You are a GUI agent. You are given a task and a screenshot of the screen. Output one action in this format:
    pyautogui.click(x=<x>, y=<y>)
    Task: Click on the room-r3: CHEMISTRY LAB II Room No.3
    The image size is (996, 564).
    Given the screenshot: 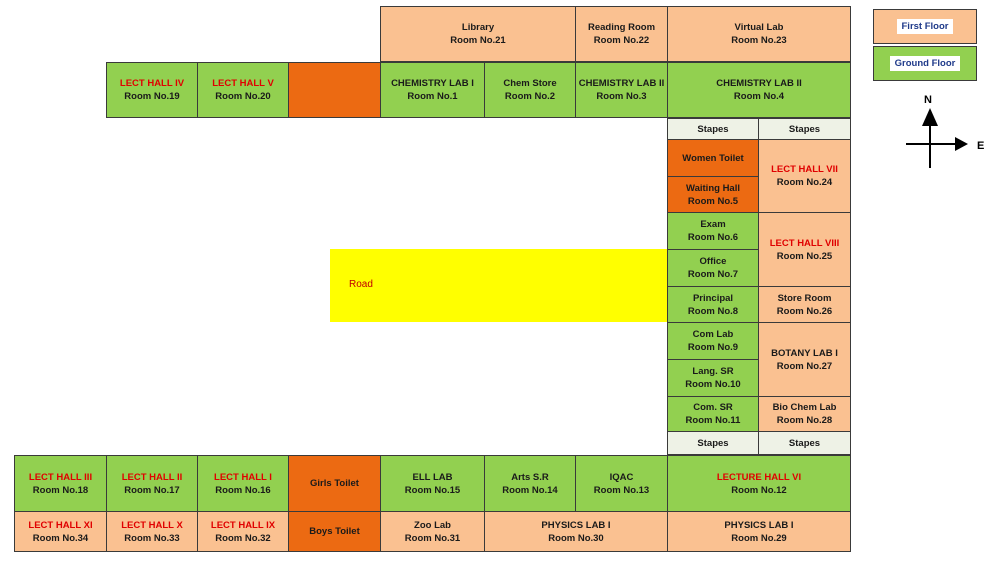 What is the action you would take?
    pyautogui.click(x=621, y=90)
    